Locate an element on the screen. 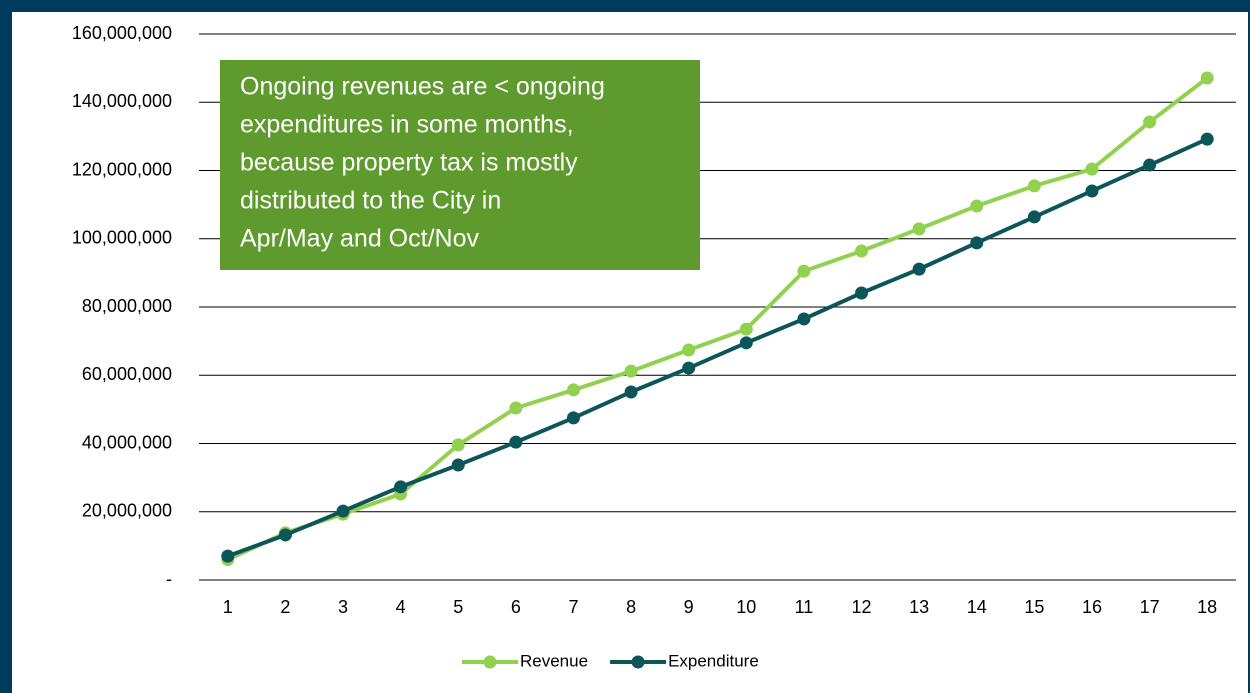  y-tick-label: 60,000,000 is located at coordinates (127, 374).